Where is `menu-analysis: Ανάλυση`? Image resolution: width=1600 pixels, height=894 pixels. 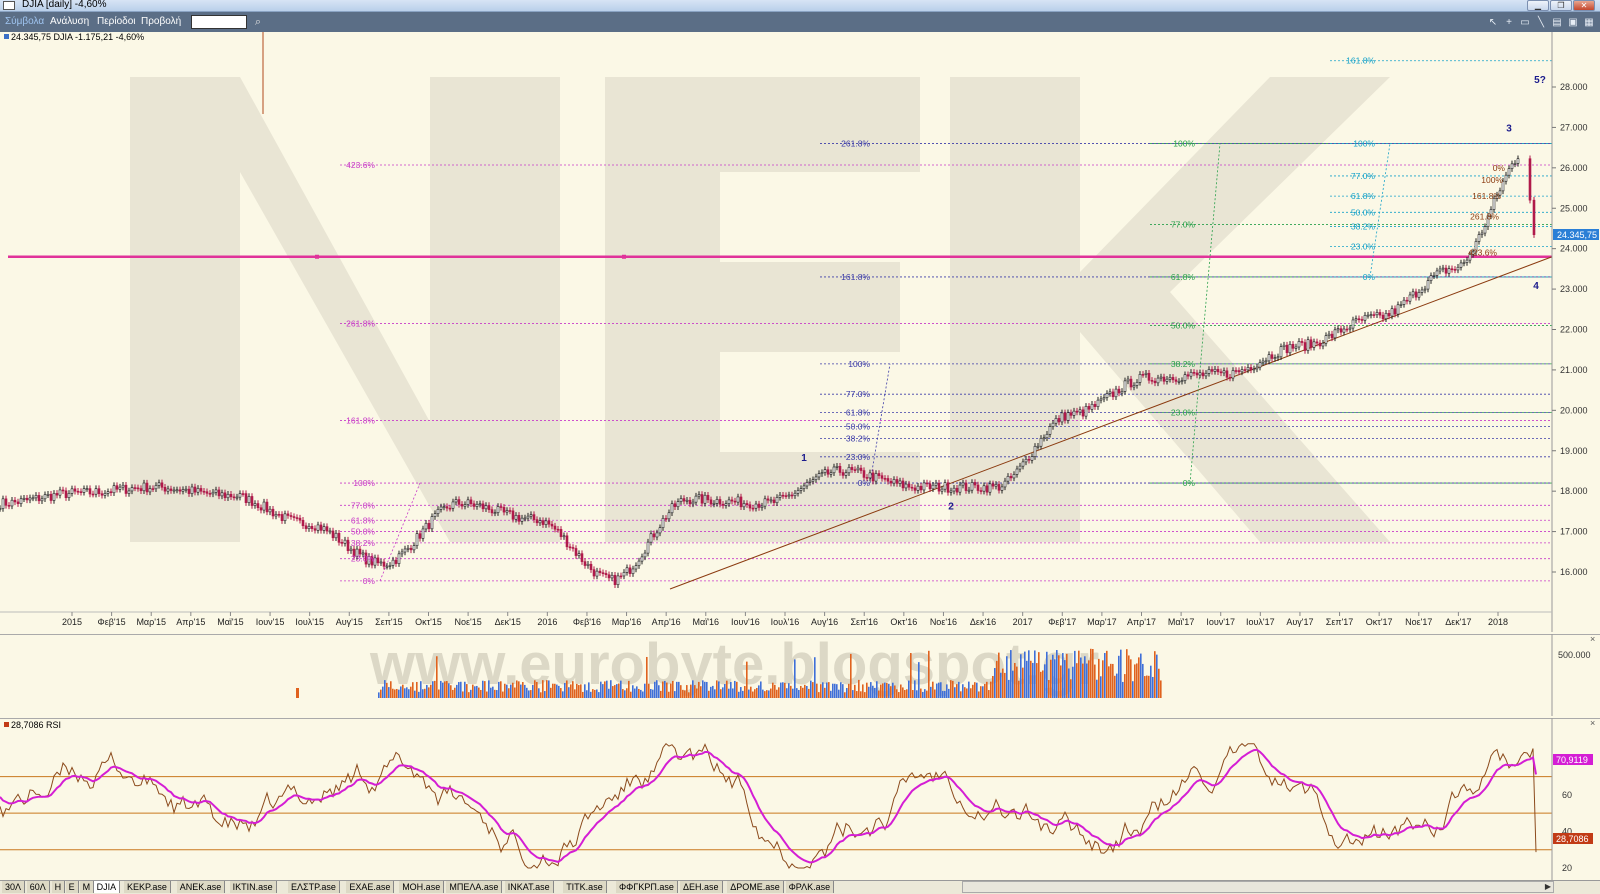 menu-analysis: Ανάλυση is located at coordinates (70, 21).